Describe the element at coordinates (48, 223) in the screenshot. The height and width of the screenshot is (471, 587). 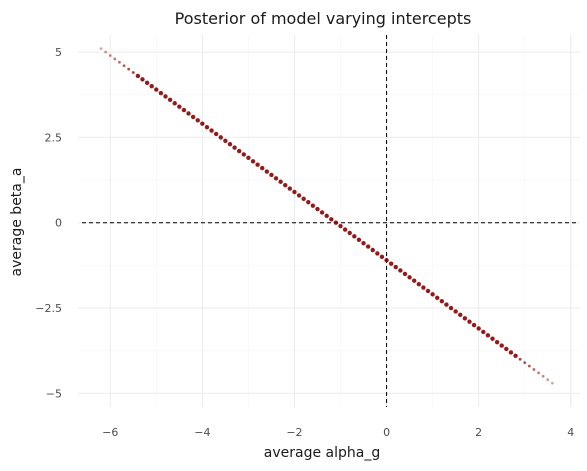
I see `y-tick-labels: −5 −2.5 0 2.5 5` at that location.